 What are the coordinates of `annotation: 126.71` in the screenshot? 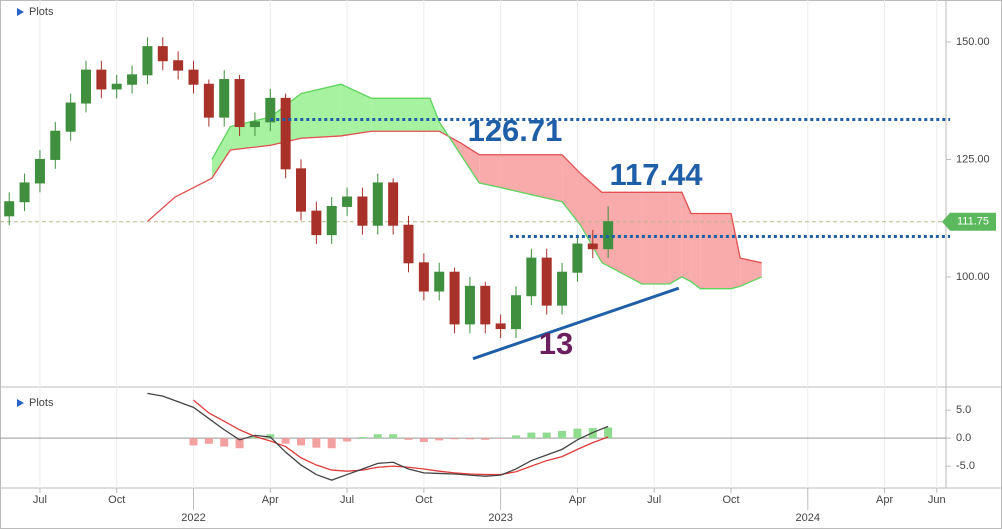 It's located at (515, 130).